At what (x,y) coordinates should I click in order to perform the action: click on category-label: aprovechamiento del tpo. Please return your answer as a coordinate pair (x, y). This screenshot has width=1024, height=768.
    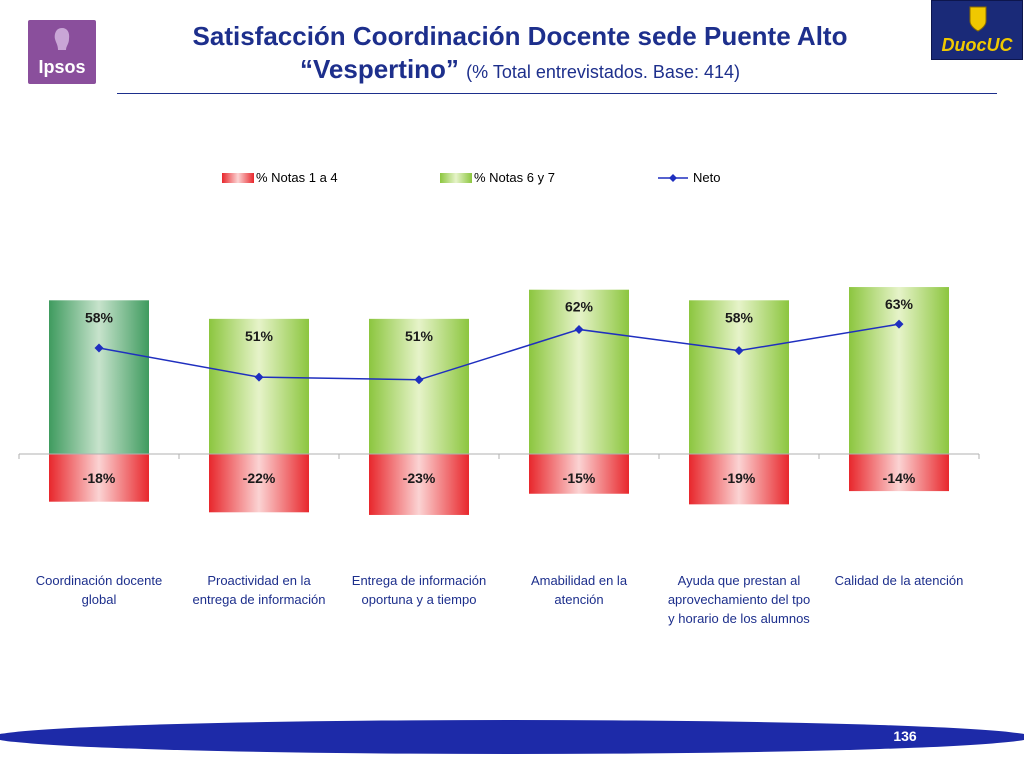
    Looking at the image, I should click on (739, 599).